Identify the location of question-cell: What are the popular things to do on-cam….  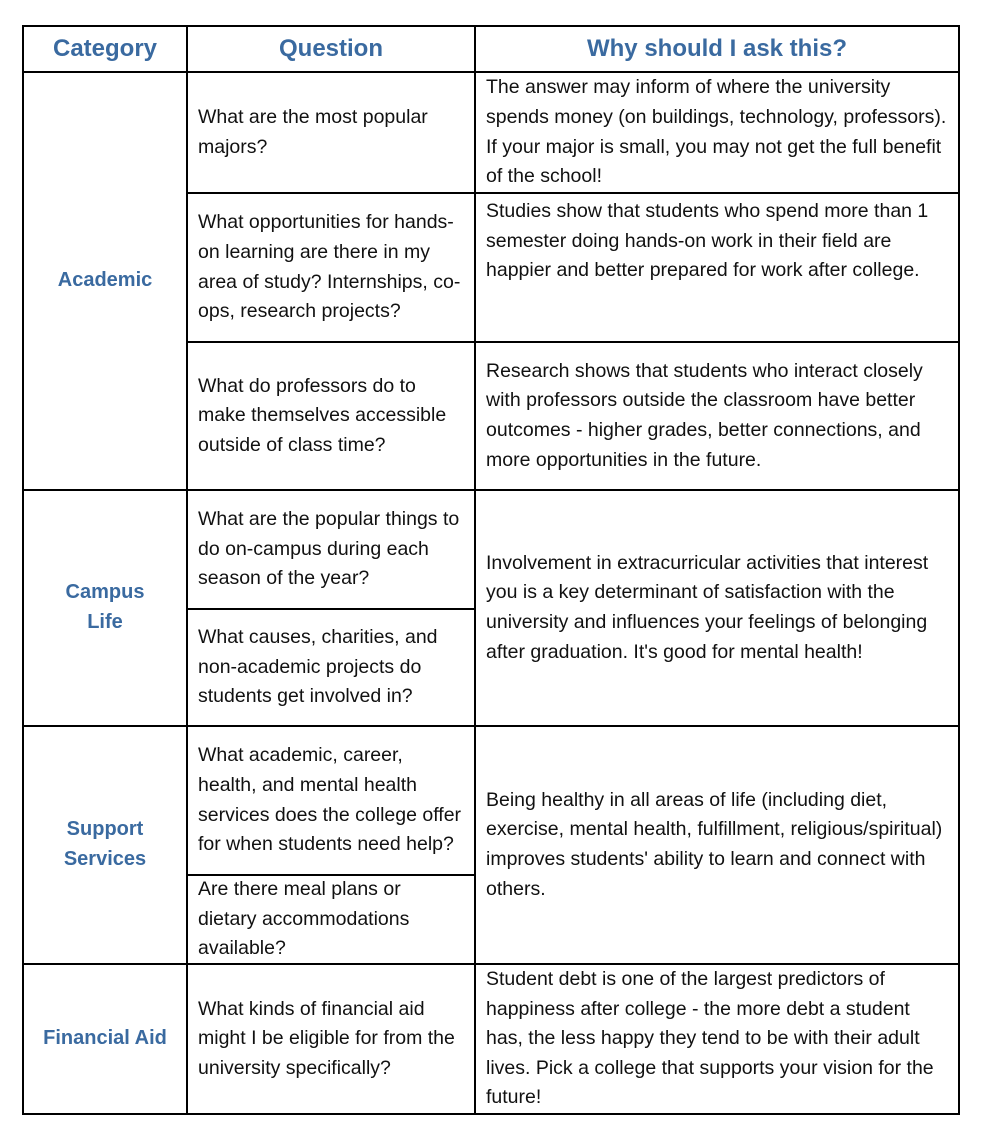
(331, 549).